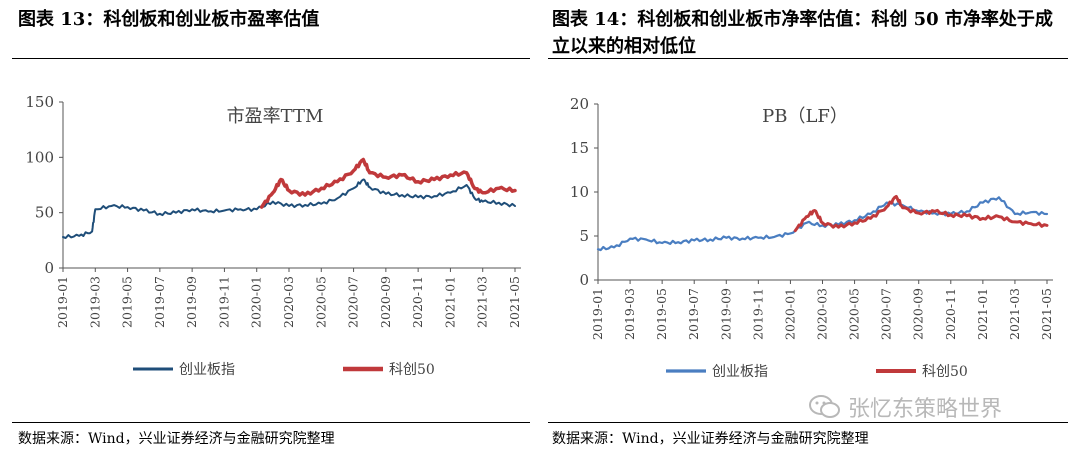 The height and width of the screenshot is (456, 1080). I want to click on wechat-logo-icon, so click(824, 406).